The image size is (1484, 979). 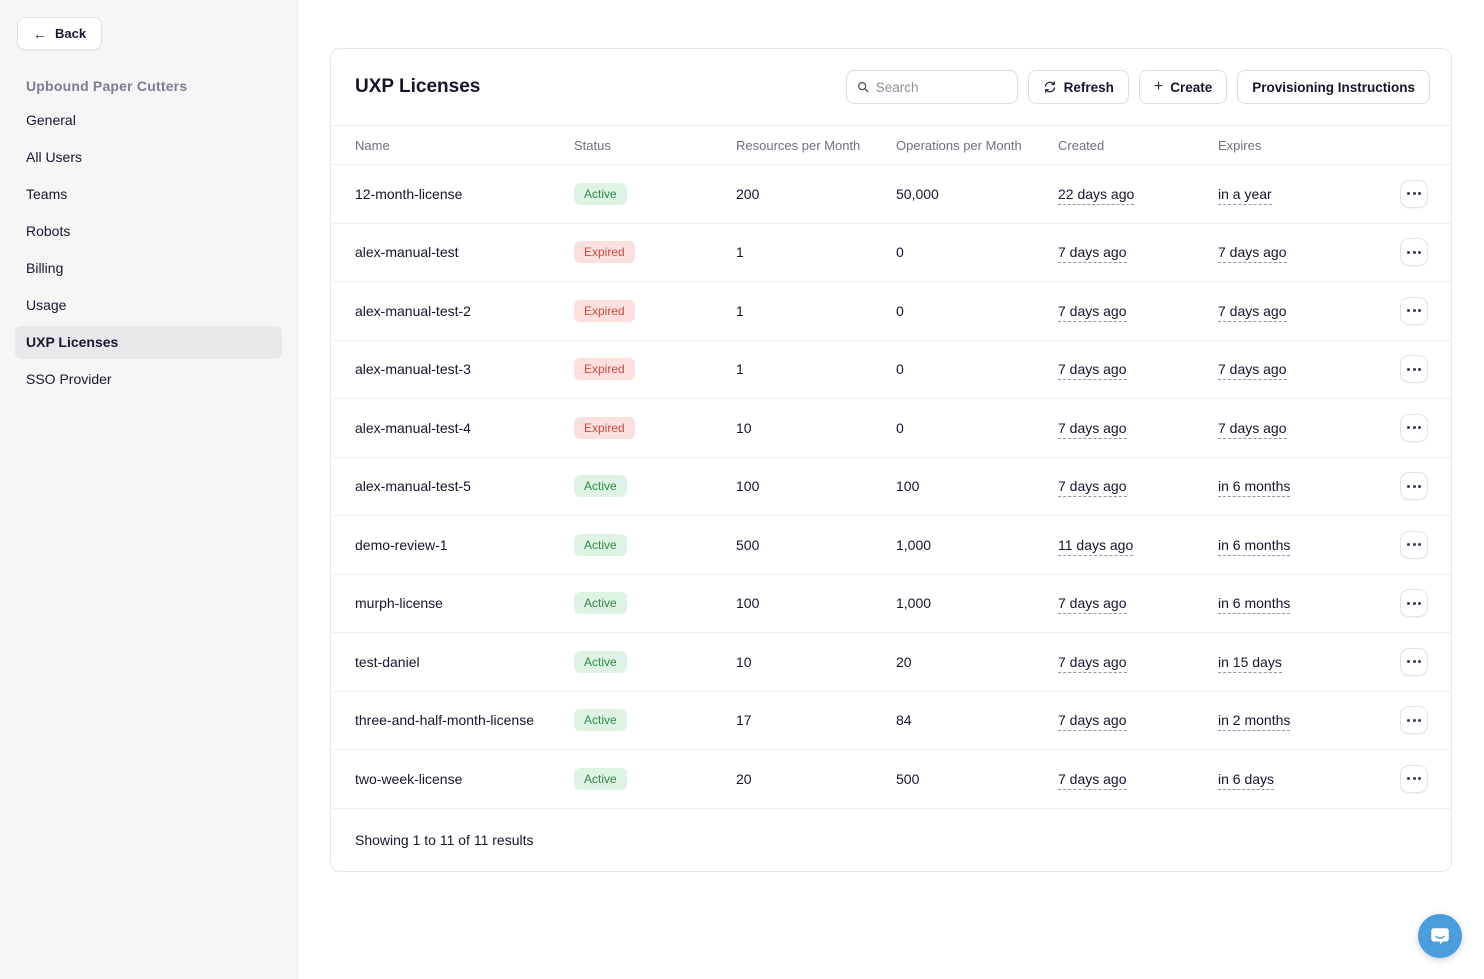 What do you see at coordinates (418, 86) in the screenshot?
I see `page-title: UXP Licenses` at bounding box center [418, 86].